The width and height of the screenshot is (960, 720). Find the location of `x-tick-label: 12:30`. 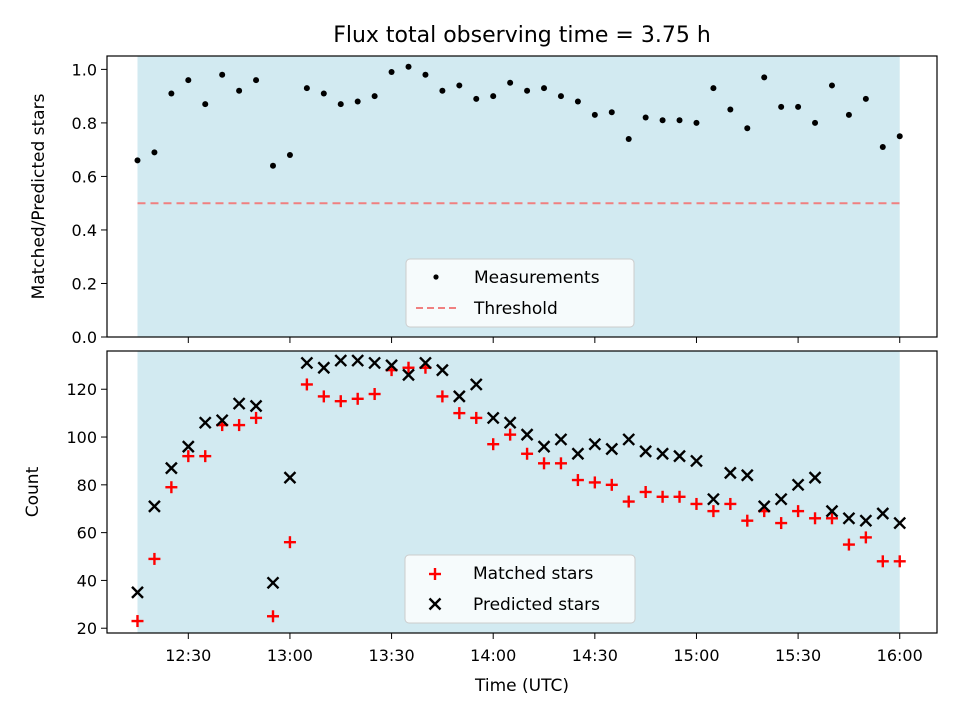

x-tick-label: 12:30 is located at coordinates (188, 655).